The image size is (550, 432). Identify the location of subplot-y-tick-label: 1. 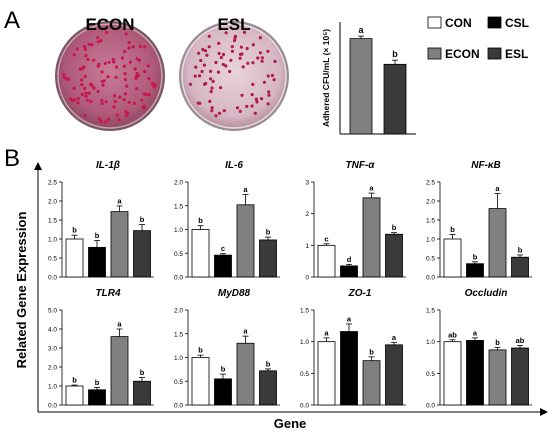
(307, 246).